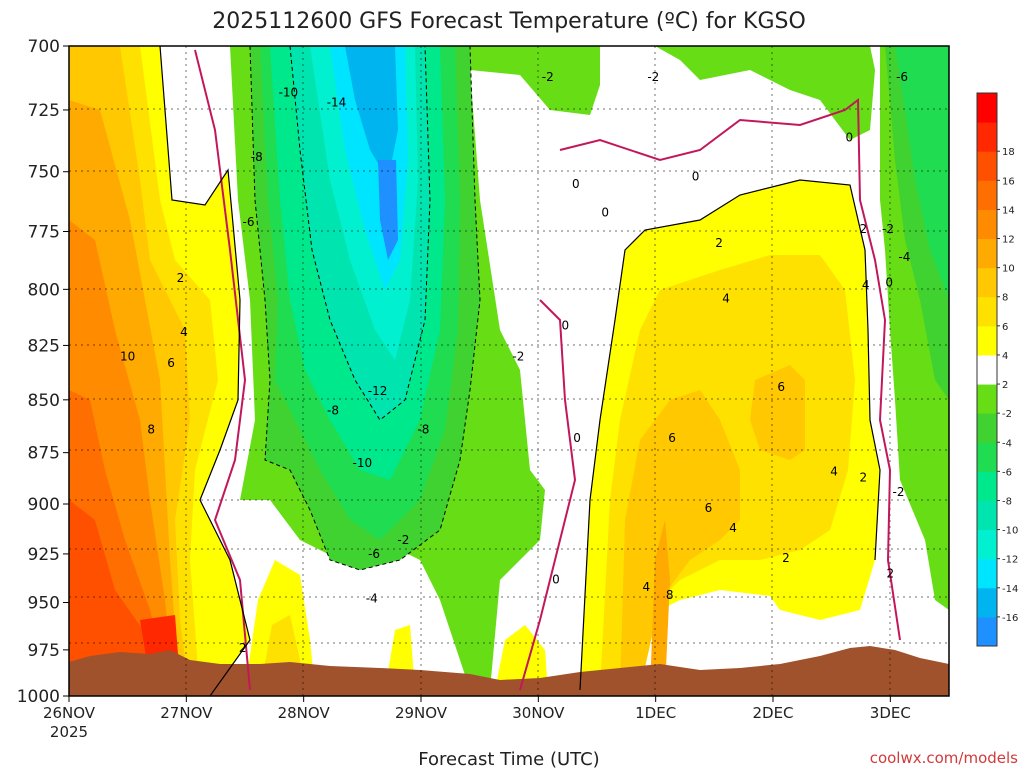 Image resolution: width=1024 pixels, height=768 pixels. Describe the element at coordinates (477, 709) in the screenshot. I see `x-axis: 26NOV 27NOV 28NOV 29NOV 30NOV 1DEC 2DEC 3DEC` at that location.